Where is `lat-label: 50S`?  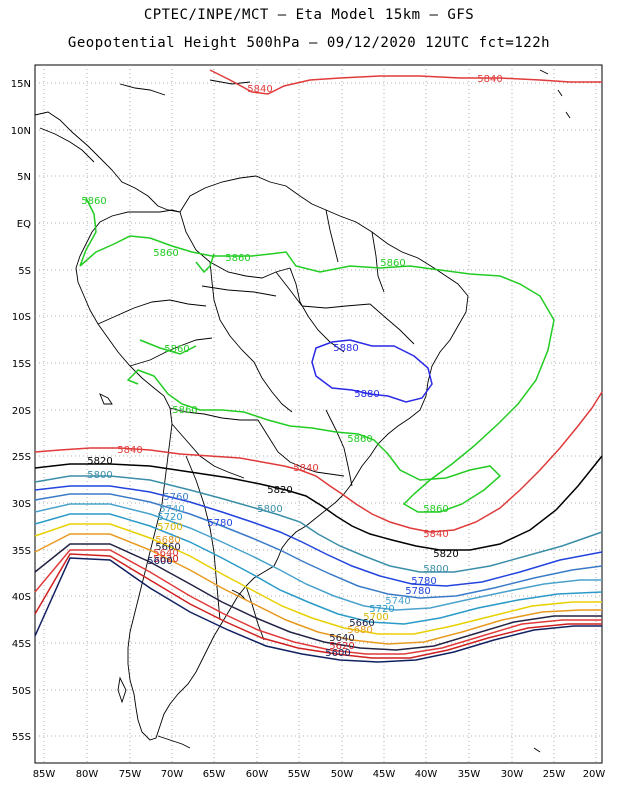 lat-label: 50S is located at coordinates (21, 691).